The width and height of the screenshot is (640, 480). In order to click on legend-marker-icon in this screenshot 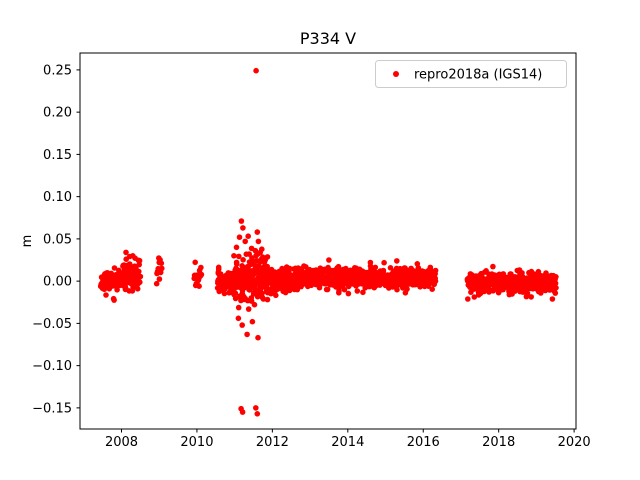, I will do `click(396, 74)`.